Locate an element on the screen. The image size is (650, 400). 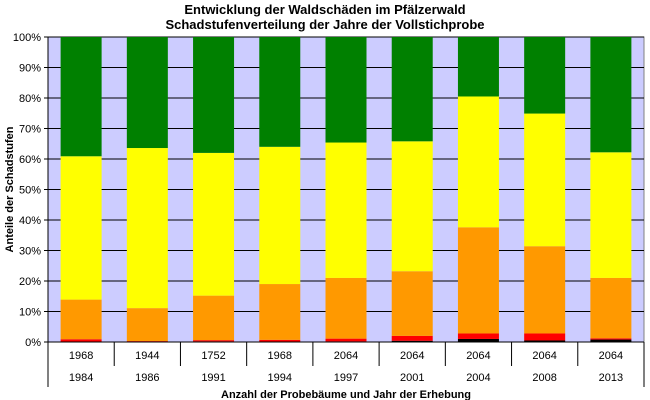
x-year-label: 2008 is located at coordinates (544, 378).